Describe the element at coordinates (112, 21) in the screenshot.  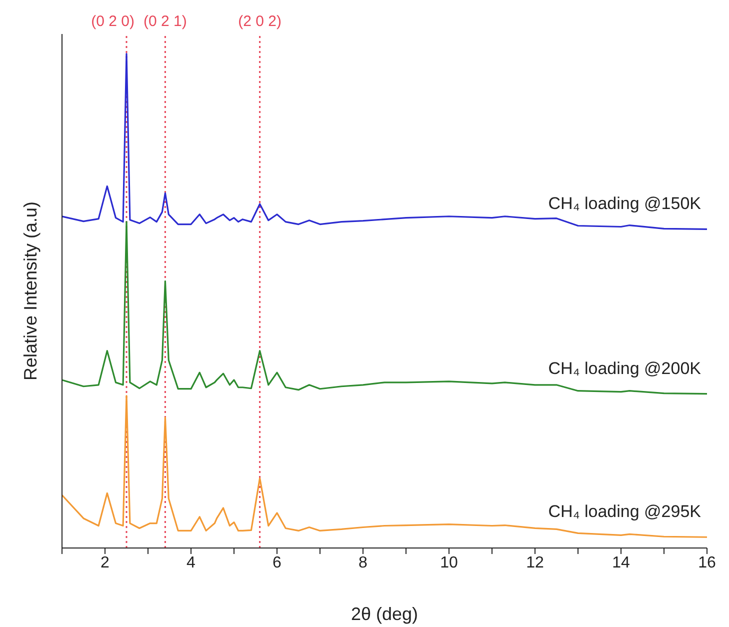
I see `text: (0 2 0)` at that location.